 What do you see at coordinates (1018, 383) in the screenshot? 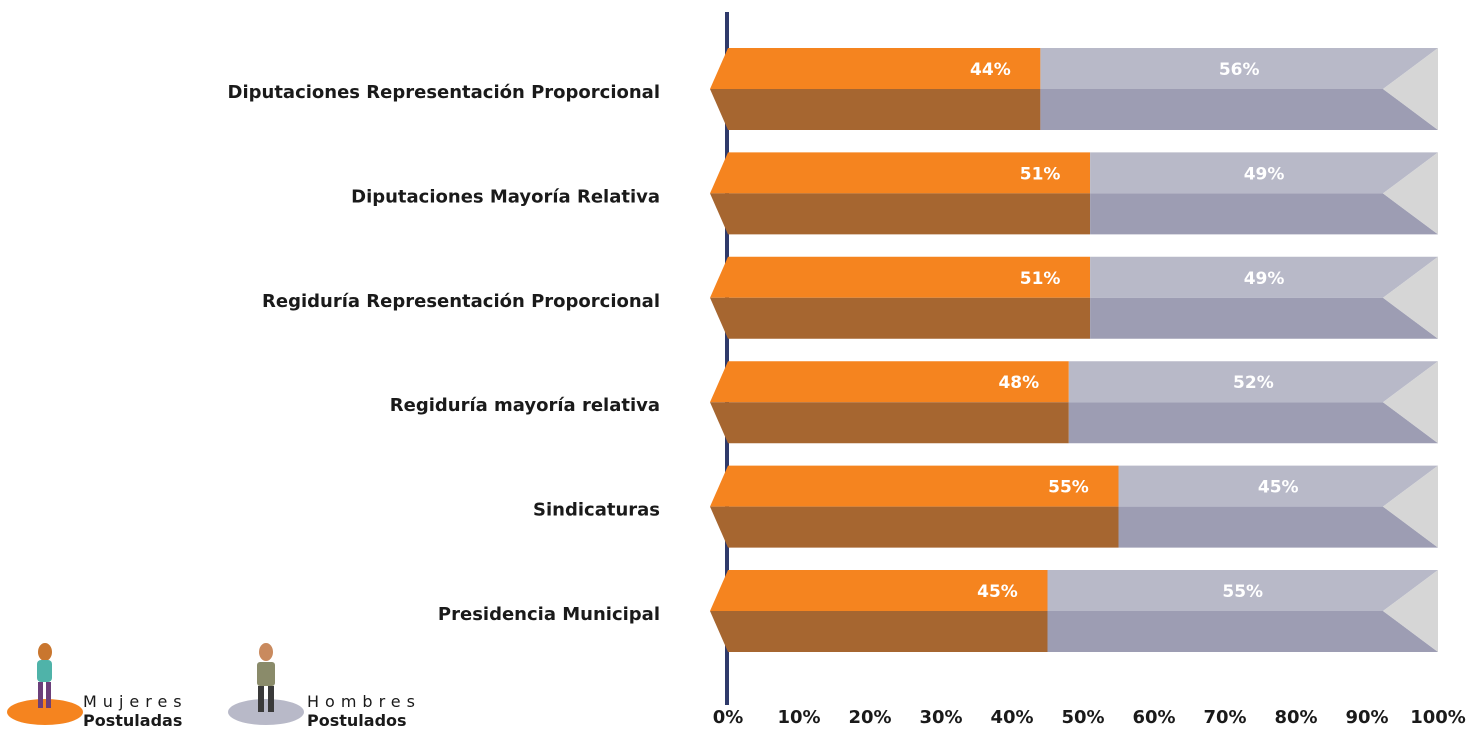
I see `value-label: 48%` at bounding box center [1018, 383].